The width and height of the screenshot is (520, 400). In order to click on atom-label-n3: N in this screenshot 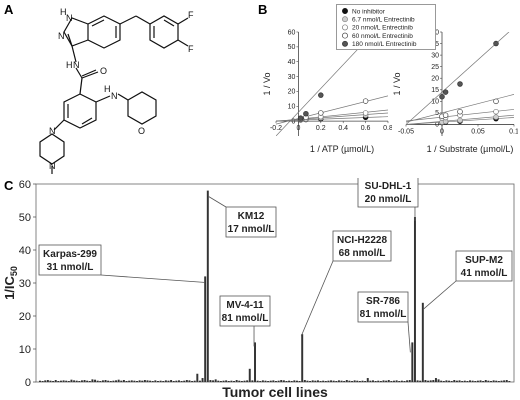, I will do `click(76, 65)`.